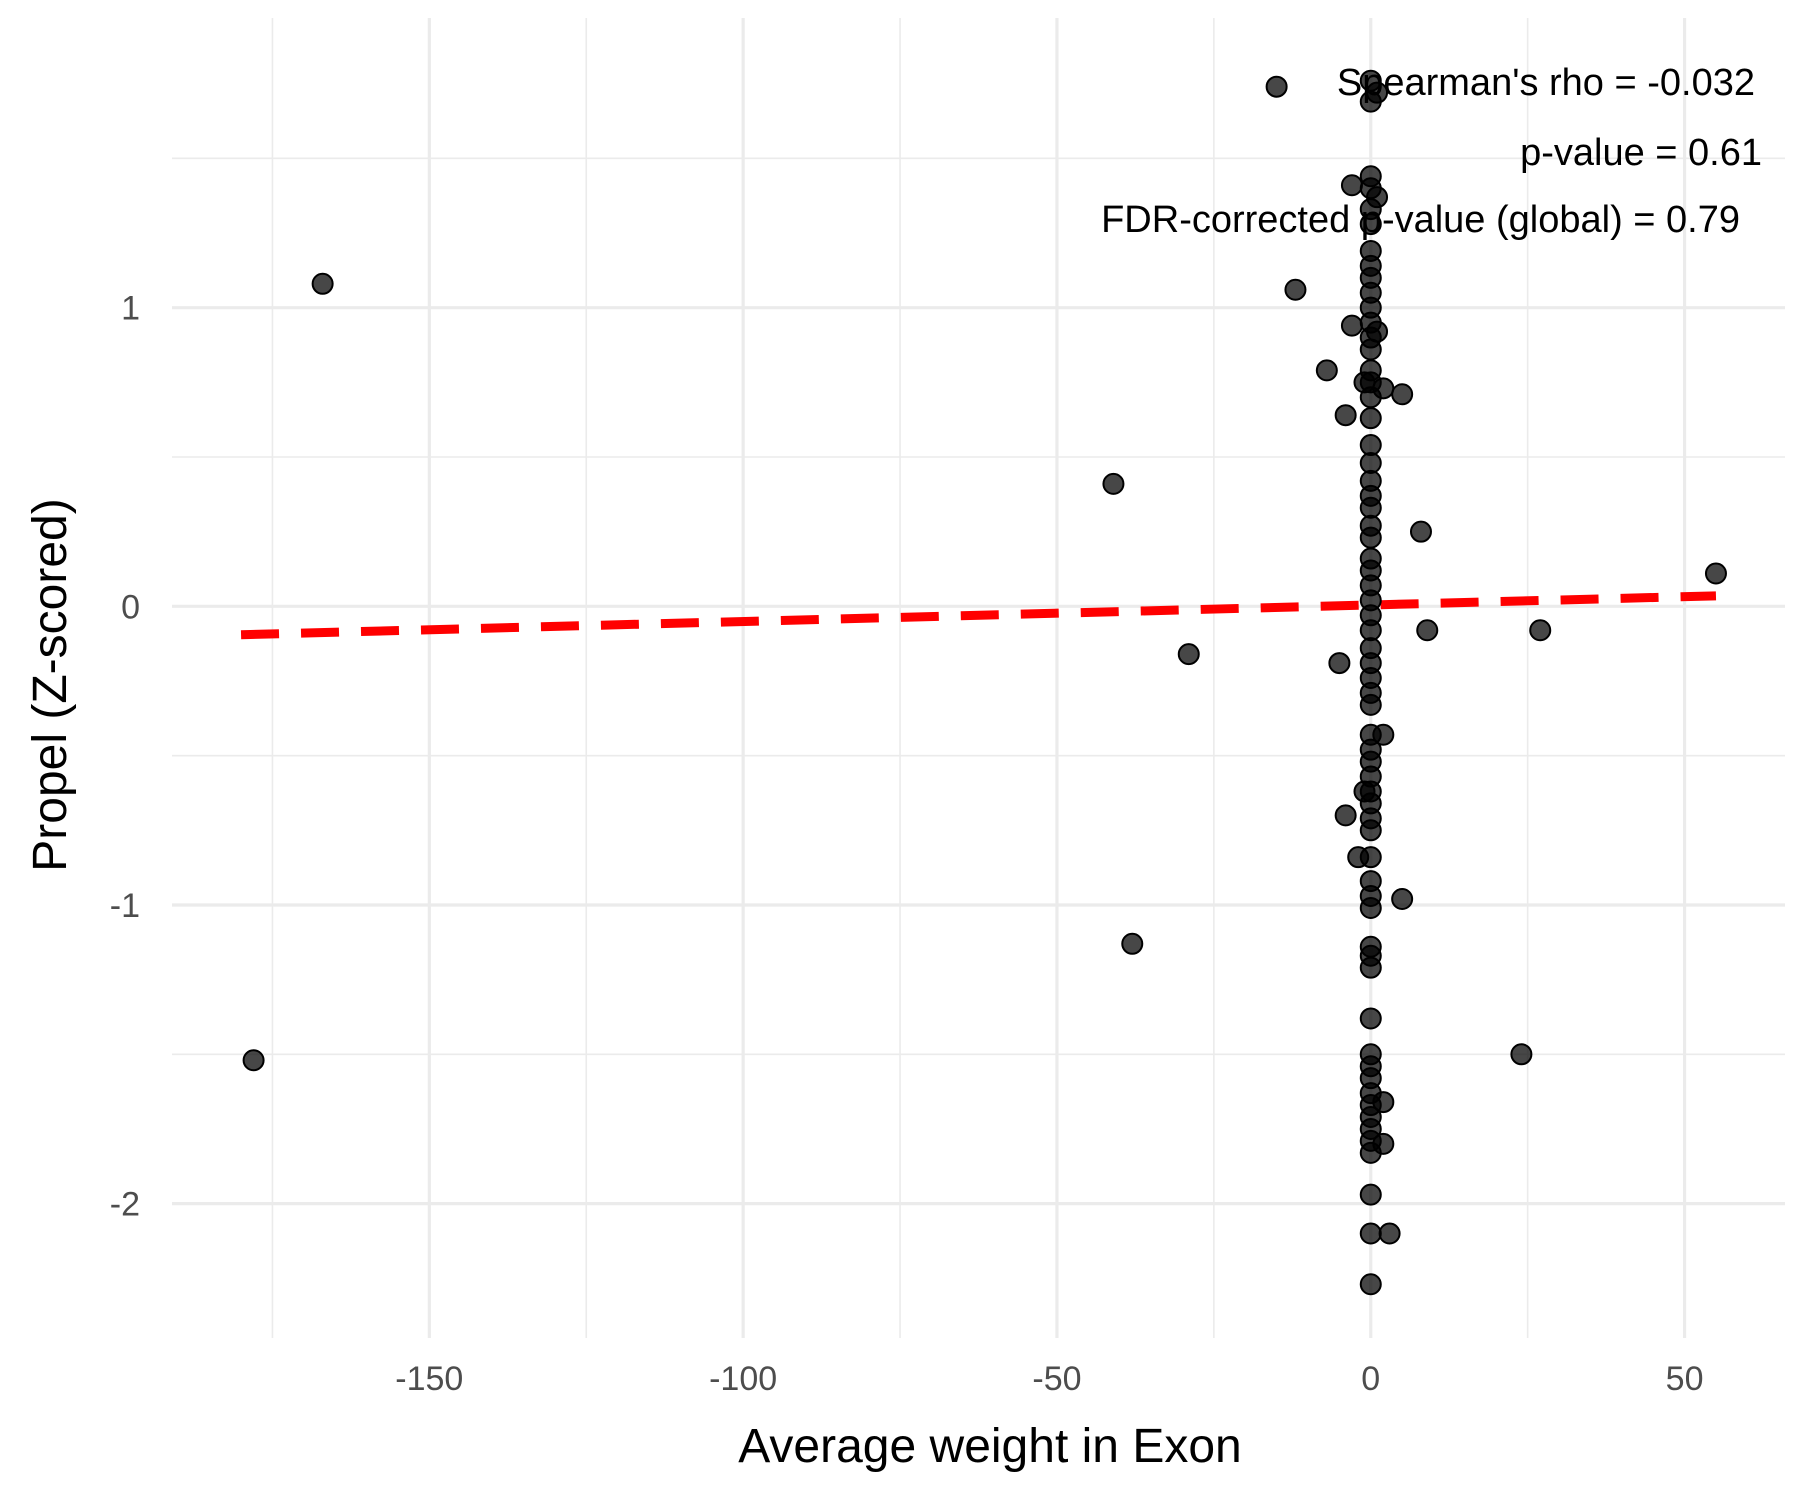 Image resolution: width=1800 pixels, height=1500 pixels. What do you see at coordinates (1641, 153) in the screenshot?
I see `stats-annotation: p-value = 0.61` at bounding box center [1641, 153].